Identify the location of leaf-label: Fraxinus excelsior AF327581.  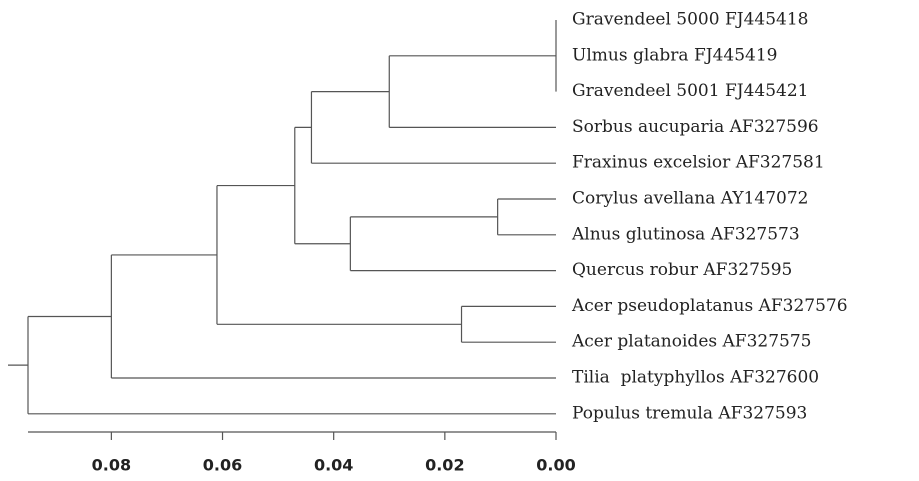
(698, 163).